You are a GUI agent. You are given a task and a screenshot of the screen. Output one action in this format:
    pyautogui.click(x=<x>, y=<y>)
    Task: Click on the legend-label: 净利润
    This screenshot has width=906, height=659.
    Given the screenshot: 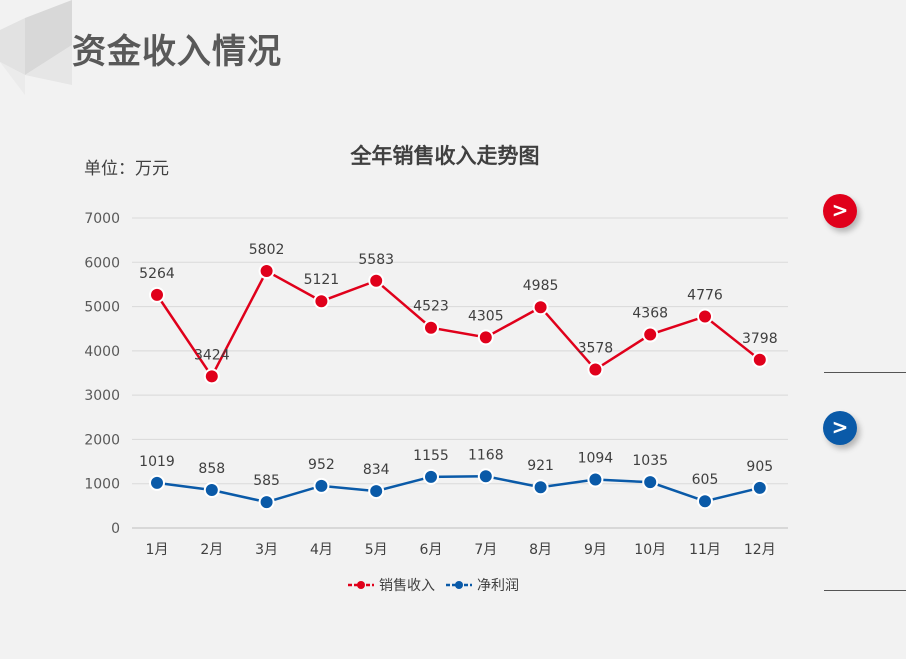 What is the action you would take?
    pyautogui.click(x=498, y=586)
    